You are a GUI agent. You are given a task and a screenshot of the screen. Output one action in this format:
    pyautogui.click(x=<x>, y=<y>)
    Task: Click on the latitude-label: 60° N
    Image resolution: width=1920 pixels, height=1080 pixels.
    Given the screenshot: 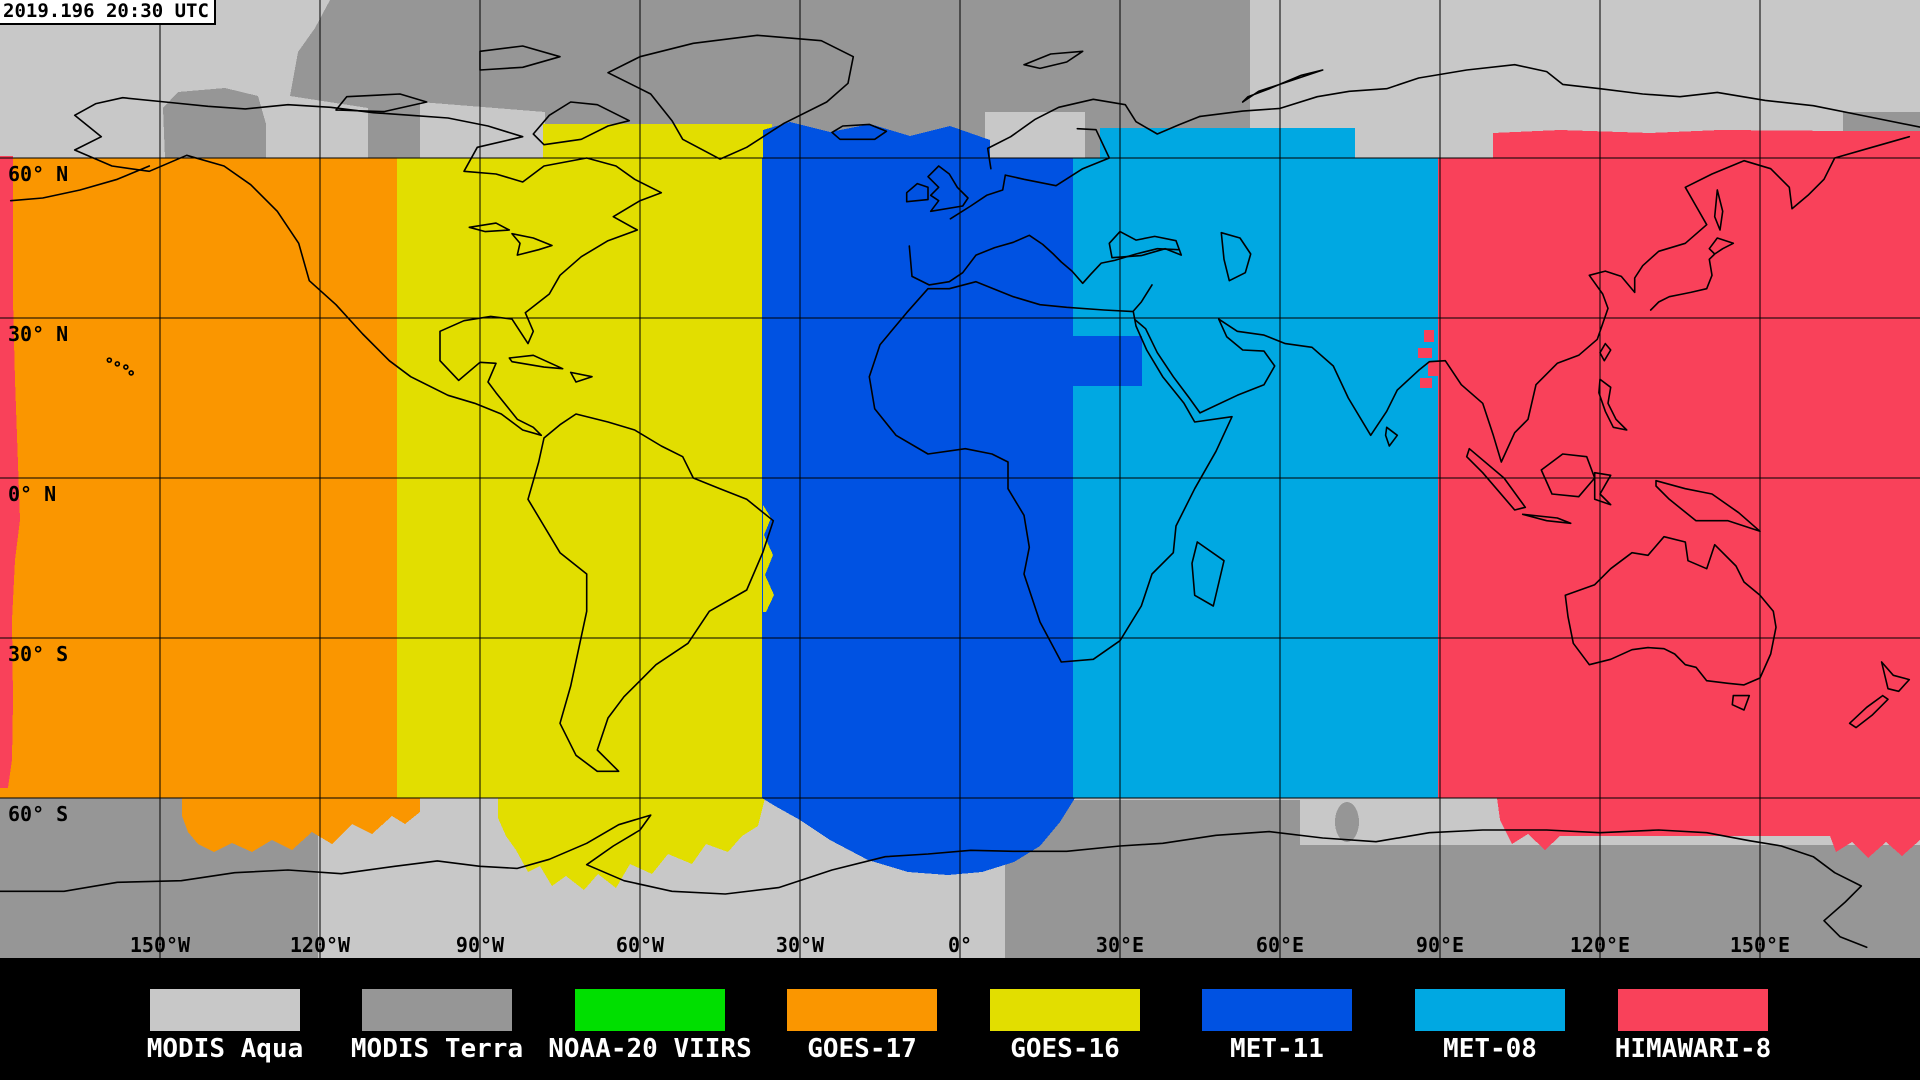 What is the action you would take?
    pyautogui.click(x=38, y=174)
    